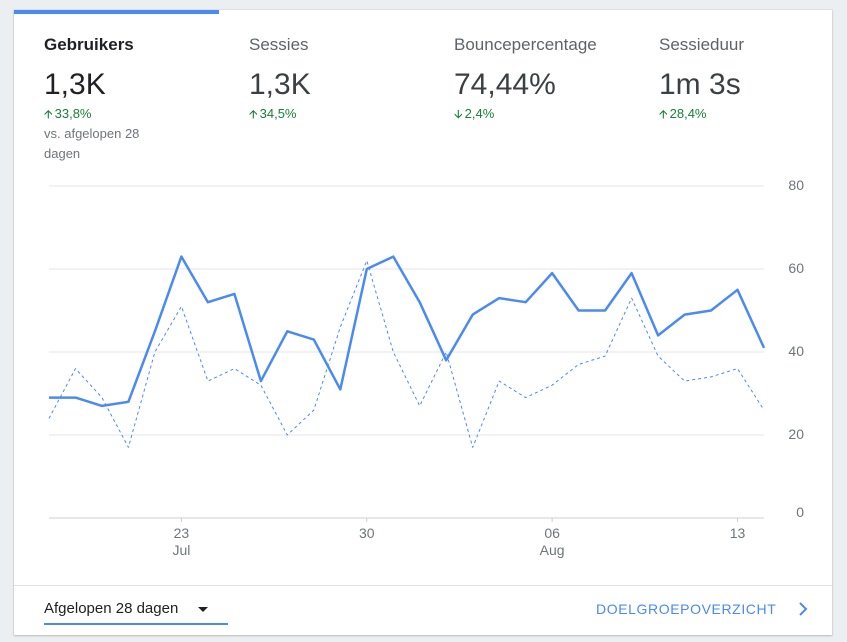 The image size is (847, 642). I want to click on metric-tab-session-duration: Sessieduur 1m 3s 🡩 28,4%, so click(701, 78).